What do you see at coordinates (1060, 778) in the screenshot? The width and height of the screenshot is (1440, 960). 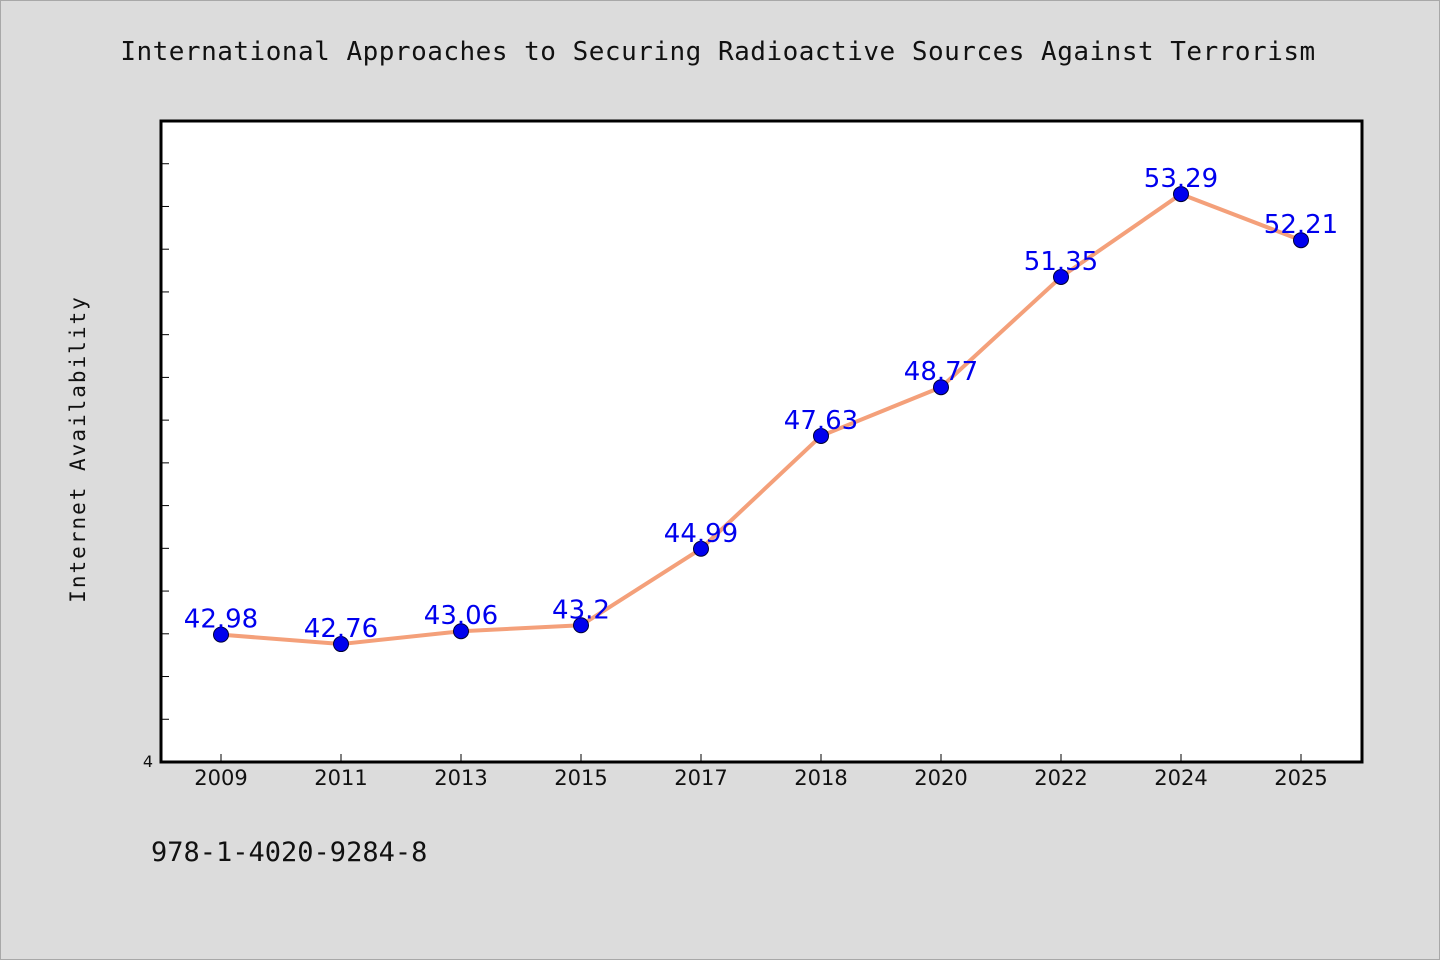 I see `x-tick-label: 2022` at bounding box center [1060, 778].